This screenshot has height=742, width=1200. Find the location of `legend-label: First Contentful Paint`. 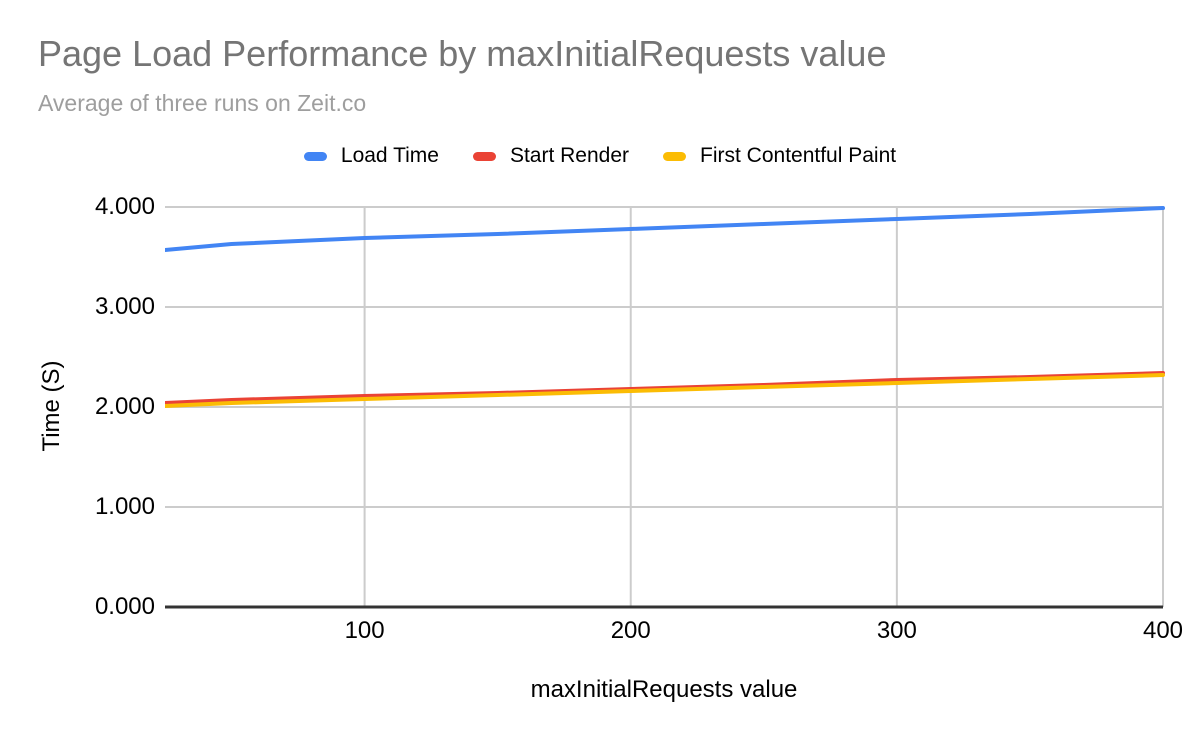

legend-label: First Contentful Paint is located at coordinates (798, 155).